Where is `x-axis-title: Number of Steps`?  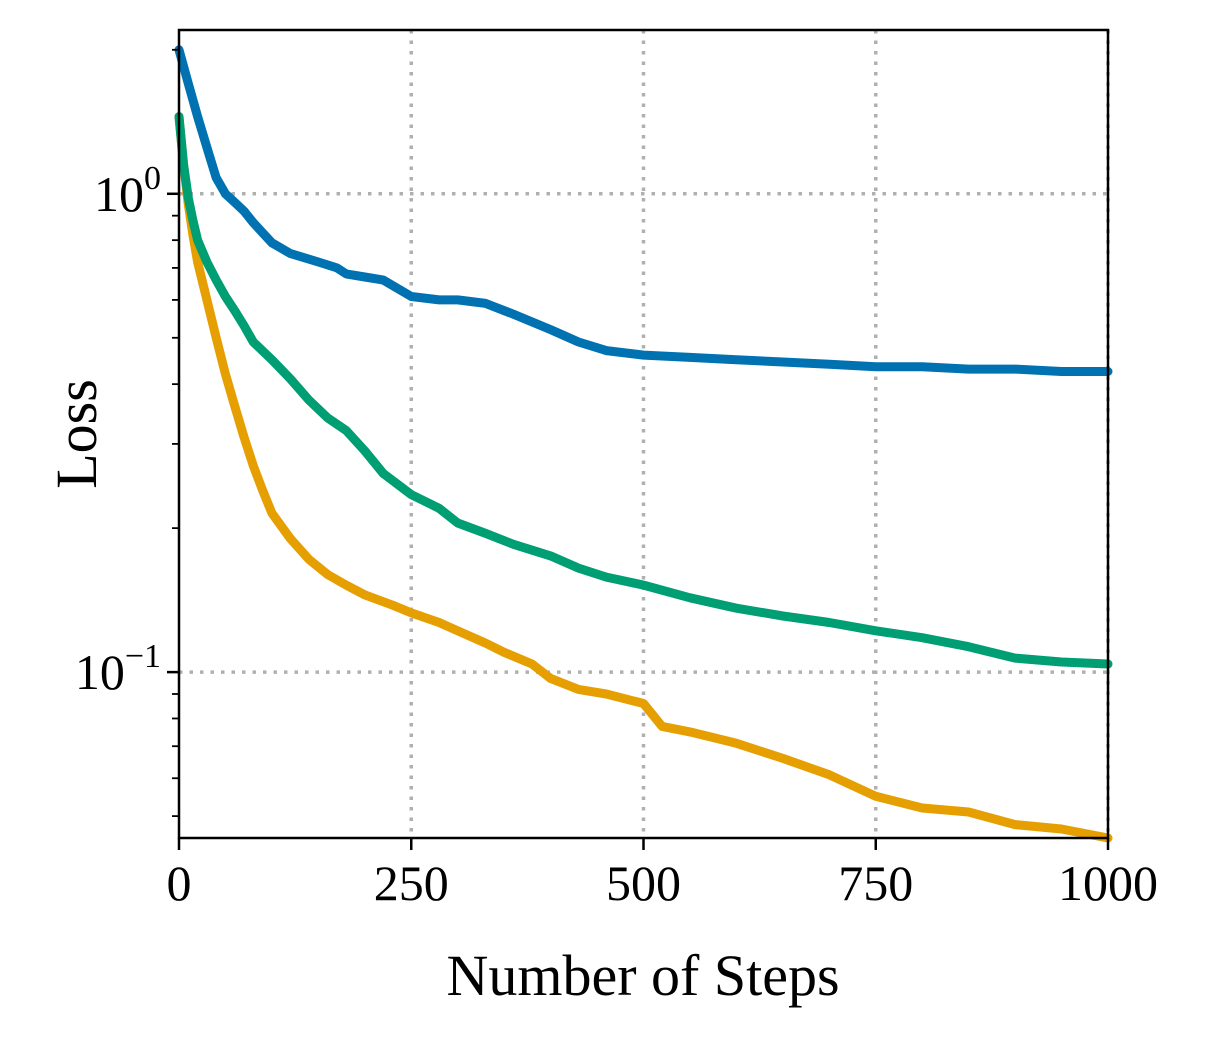 x-axis-title: Number of Steps is located at coordinates (642, 975).